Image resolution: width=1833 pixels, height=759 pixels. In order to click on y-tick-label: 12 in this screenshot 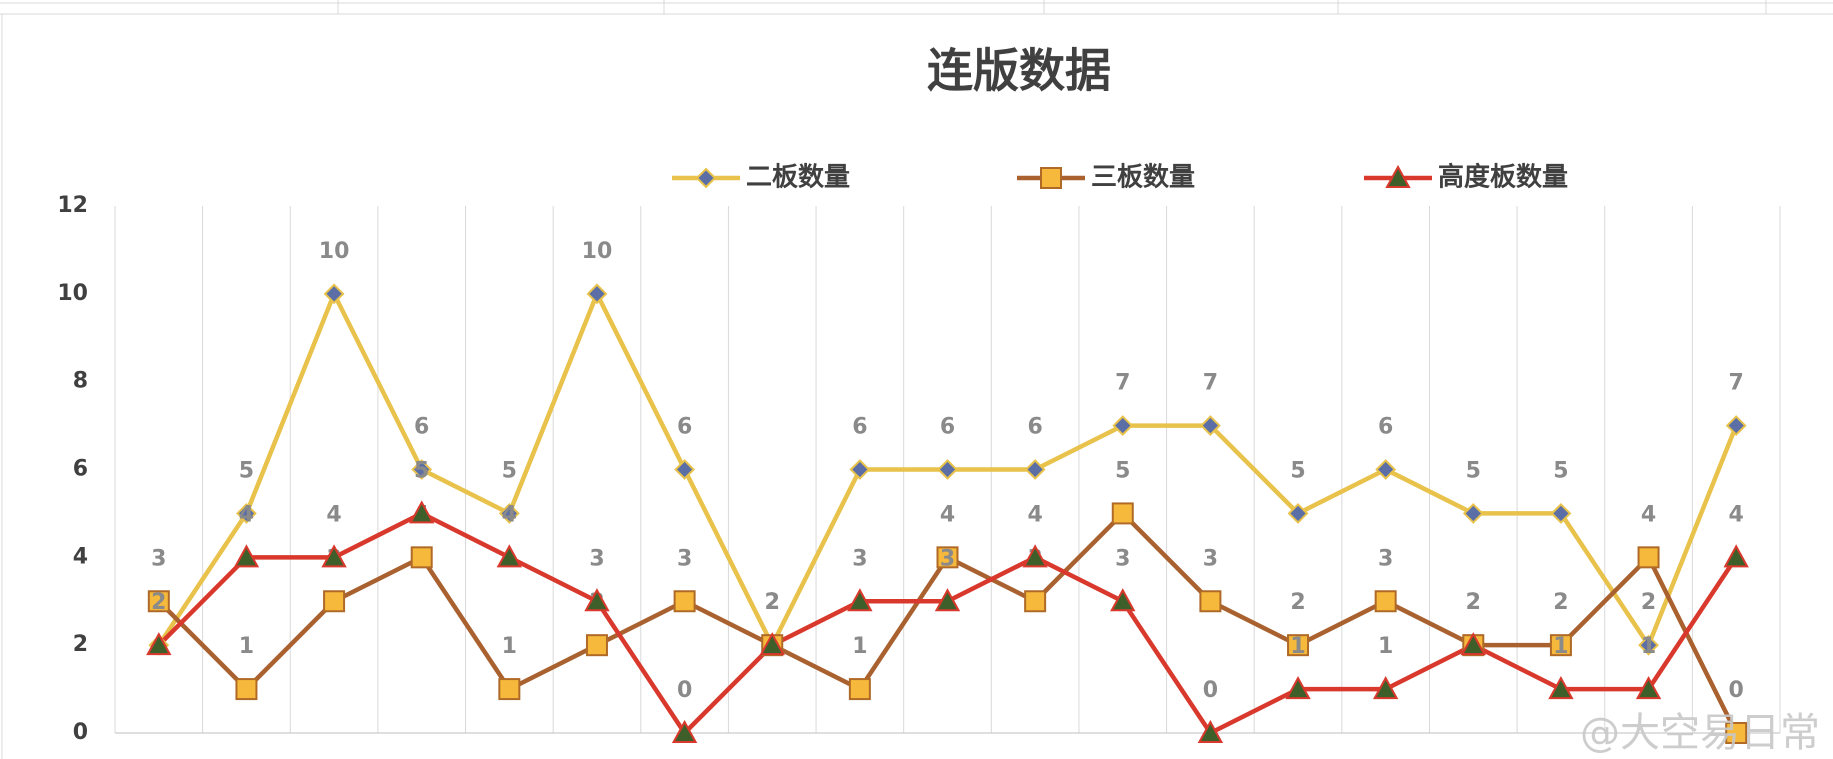, I will do `click(72, 205)`.